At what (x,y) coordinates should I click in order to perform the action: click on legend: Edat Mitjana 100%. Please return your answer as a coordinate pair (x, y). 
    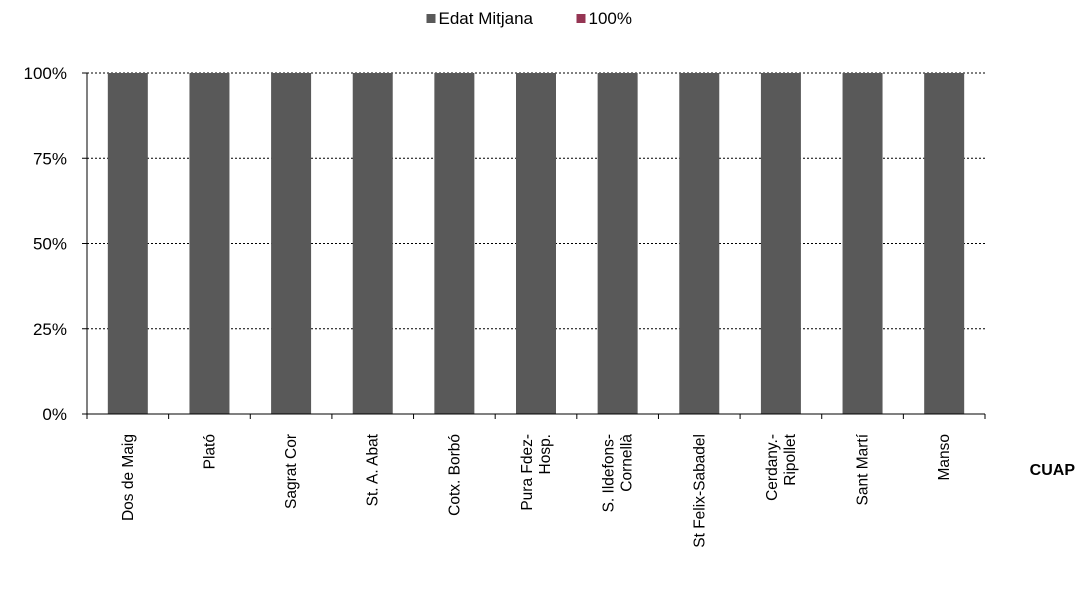
    Looking at the image, I should click on (529, 18).